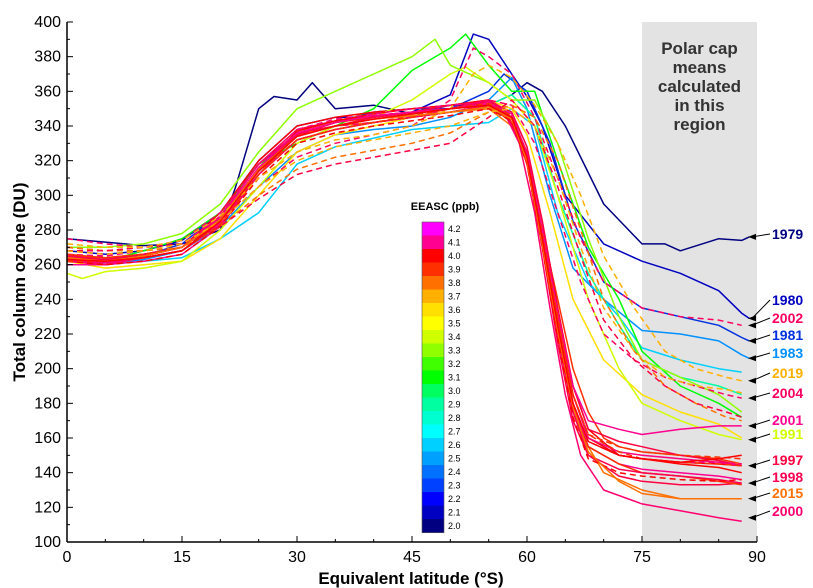 Image resolution: width=813 pixels, height=588 pixels. I want to click on colorbar-frame, so click(433, 377).